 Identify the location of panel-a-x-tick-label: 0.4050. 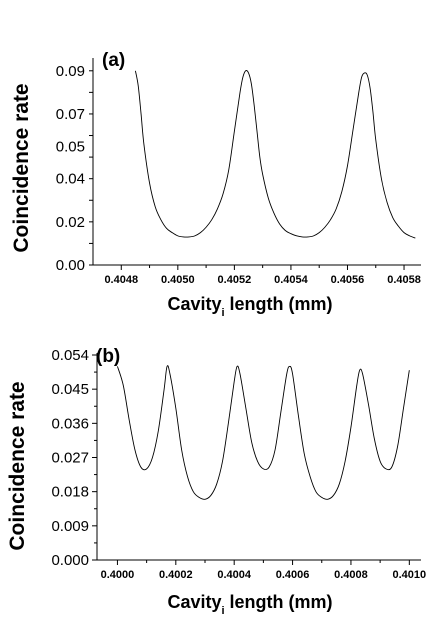
(178, 280).